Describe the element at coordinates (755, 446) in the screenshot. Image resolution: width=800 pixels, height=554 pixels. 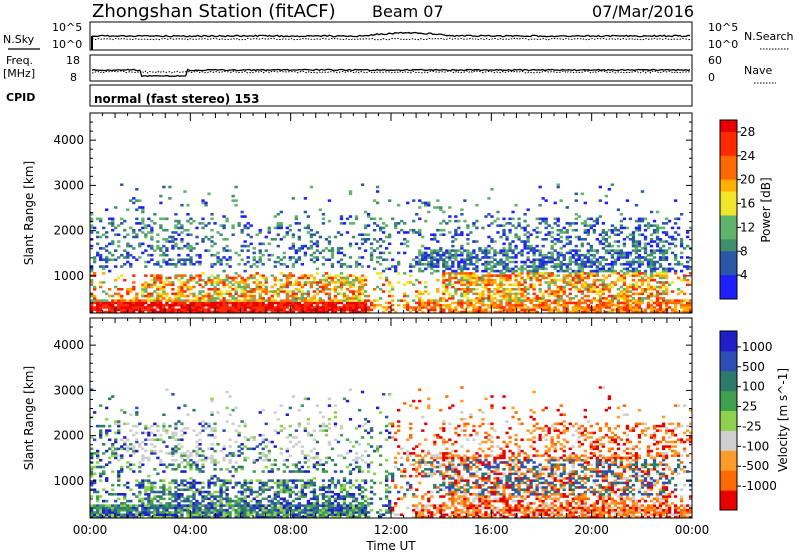
I see `velocity-colorbar-tick: -100` at that location.